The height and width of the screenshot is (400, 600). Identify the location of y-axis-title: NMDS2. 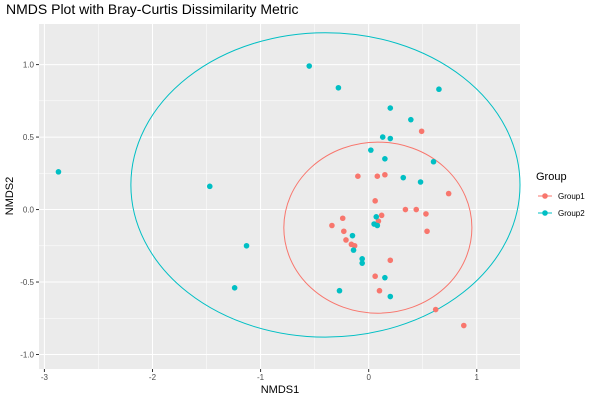
(10, 196).